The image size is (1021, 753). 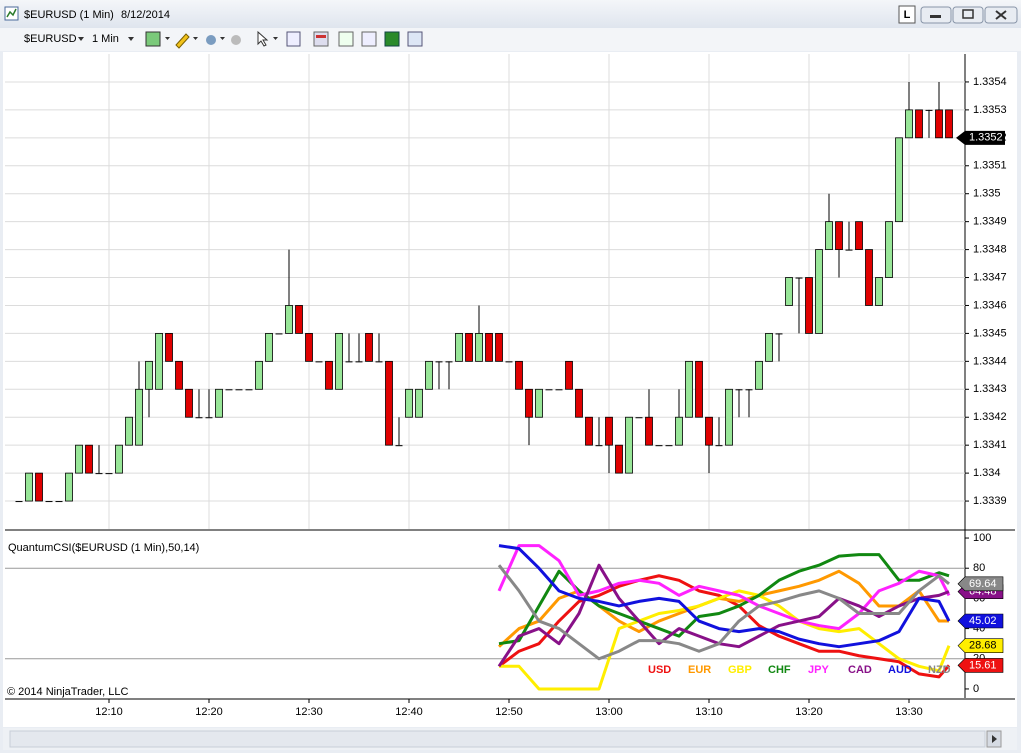 What do you see at coordinates (723, 612) in the screenshot?
I see `indicator-line` at bounding box center [723, 612].